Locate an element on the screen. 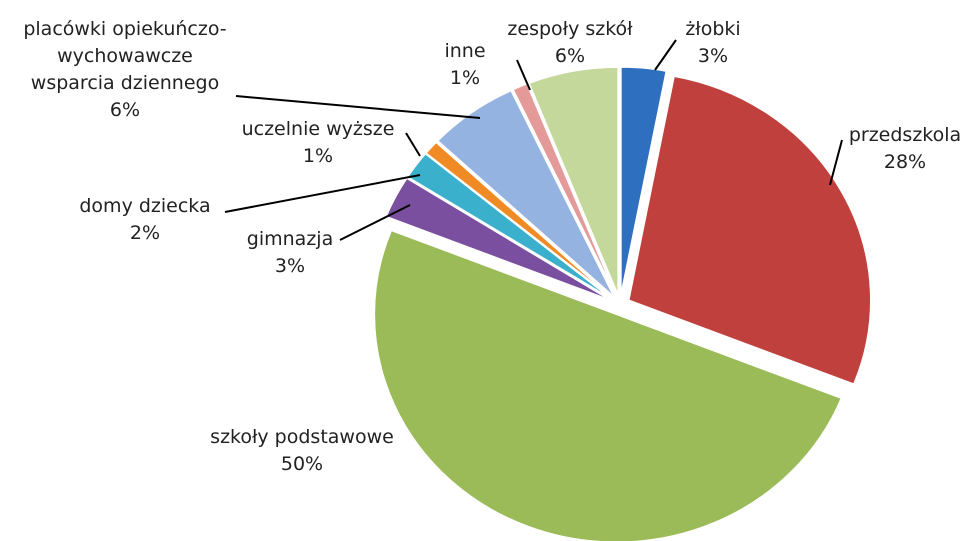  slice-label: domy dziecka 2% is located at coordinates (144, 220).